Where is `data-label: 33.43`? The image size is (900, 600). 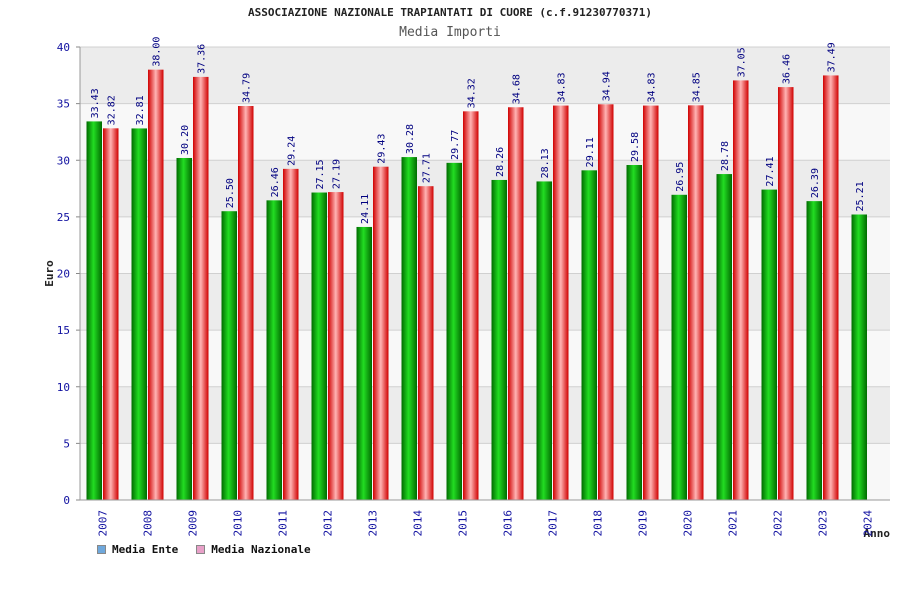 data-label: 33.43 is located at coordinates (95, 103).